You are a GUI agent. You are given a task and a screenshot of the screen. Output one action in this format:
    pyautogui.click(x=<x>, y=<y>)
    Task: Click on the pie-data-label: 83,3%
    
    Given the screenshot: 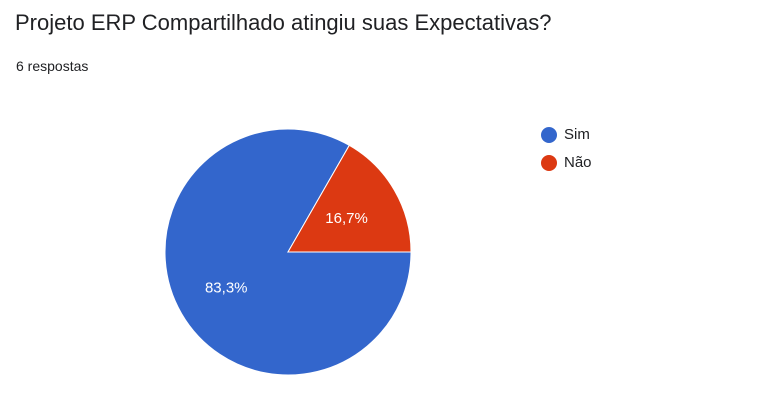 What is the action you would take?
    pyautogui.click(x=226, y=288)
    